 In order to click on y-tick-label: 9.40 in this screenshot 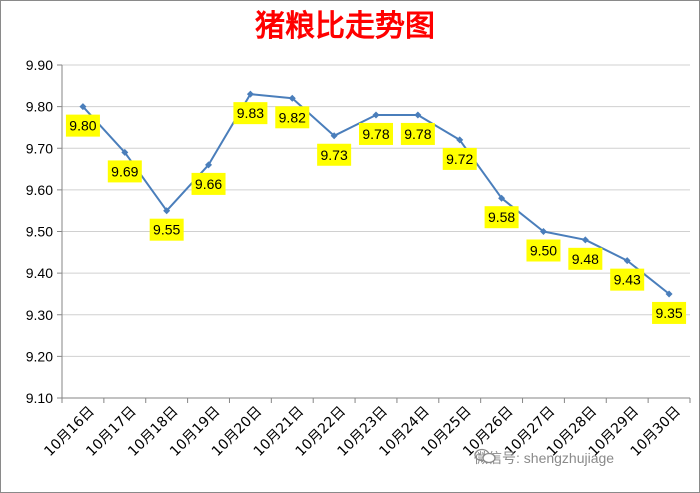, I will do `click(39, 273)`.